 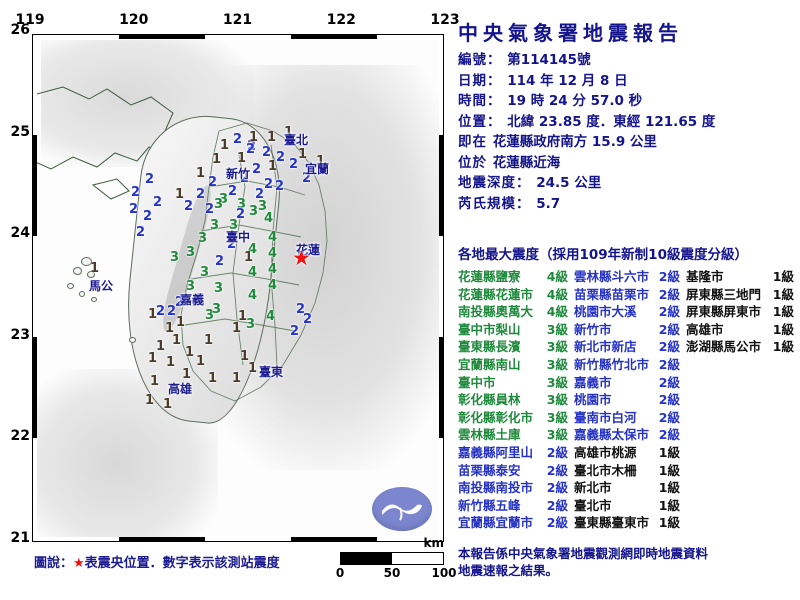 What do you see at coordinates (496, 523) in the screenshot?
I see `intensity-location: 宜蘭縣宜蘭市` at bounding box center [496, 523].